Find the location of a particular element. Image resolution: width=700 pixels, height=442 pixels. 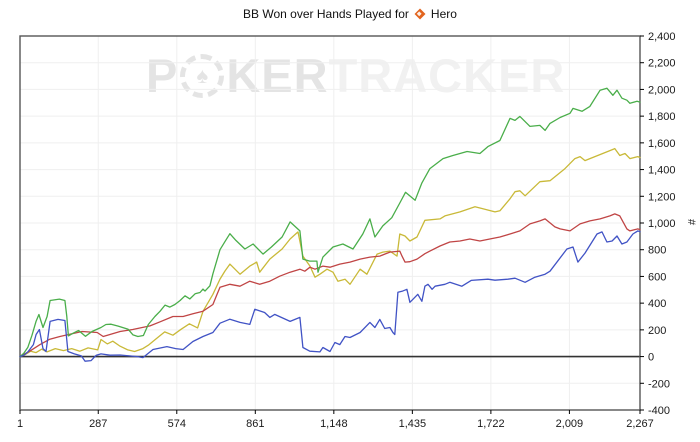

y-tick-label: 1,800 is located at coordinates (662, 117).